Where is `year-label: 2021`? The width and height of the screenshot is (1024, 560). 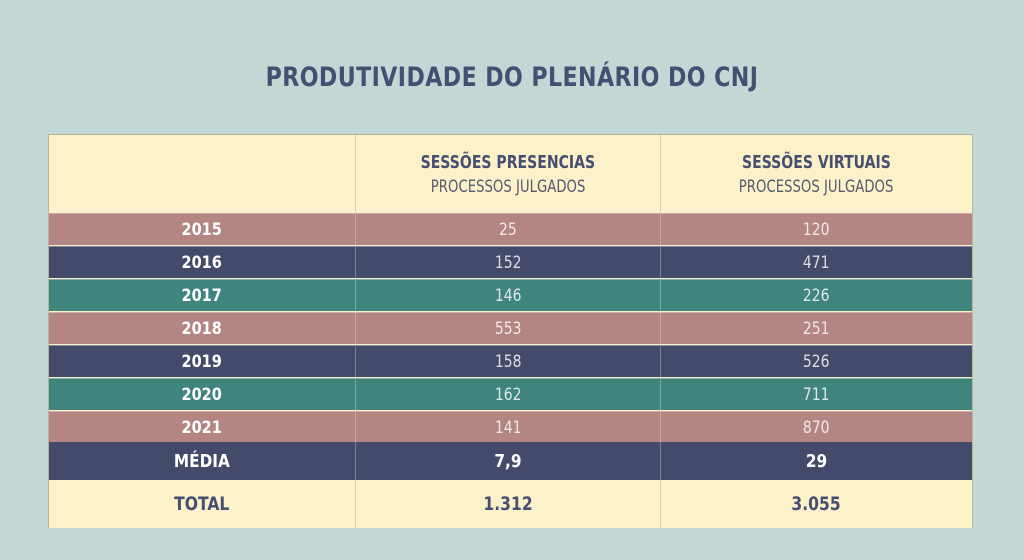
year-label: 2021 is located at coordinates (202, 427).